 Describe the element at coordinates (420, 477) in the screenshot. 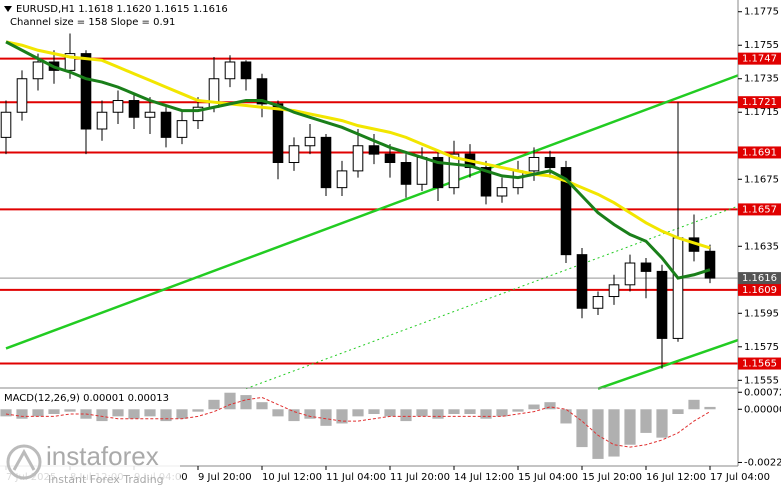

I see `x-tick-label: 11 Jul 20:00` at that location.